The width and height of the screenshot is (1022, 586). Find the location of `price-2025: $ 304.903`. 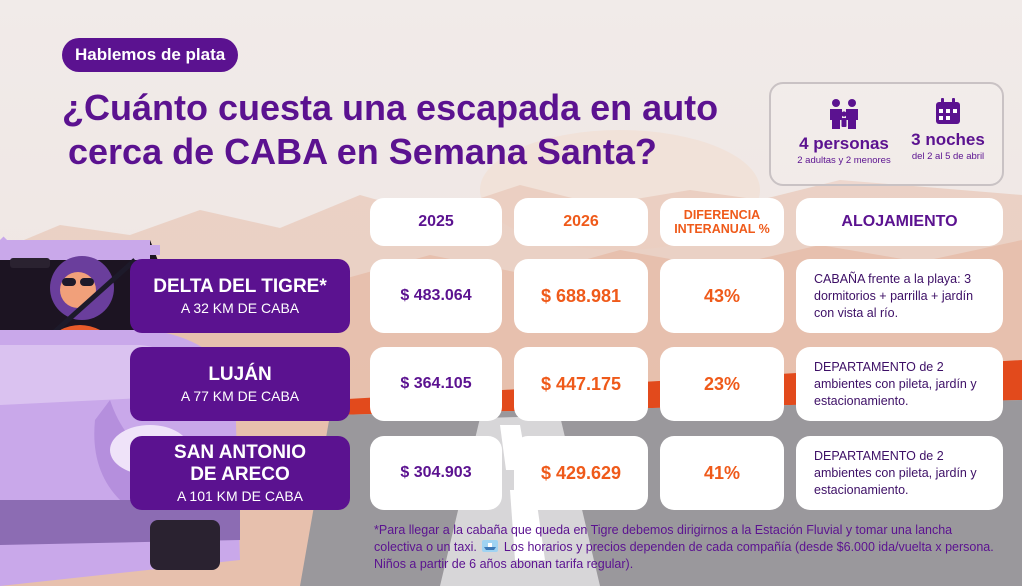

price-2025: $ 304.903 is located at coordinates (436, 473).